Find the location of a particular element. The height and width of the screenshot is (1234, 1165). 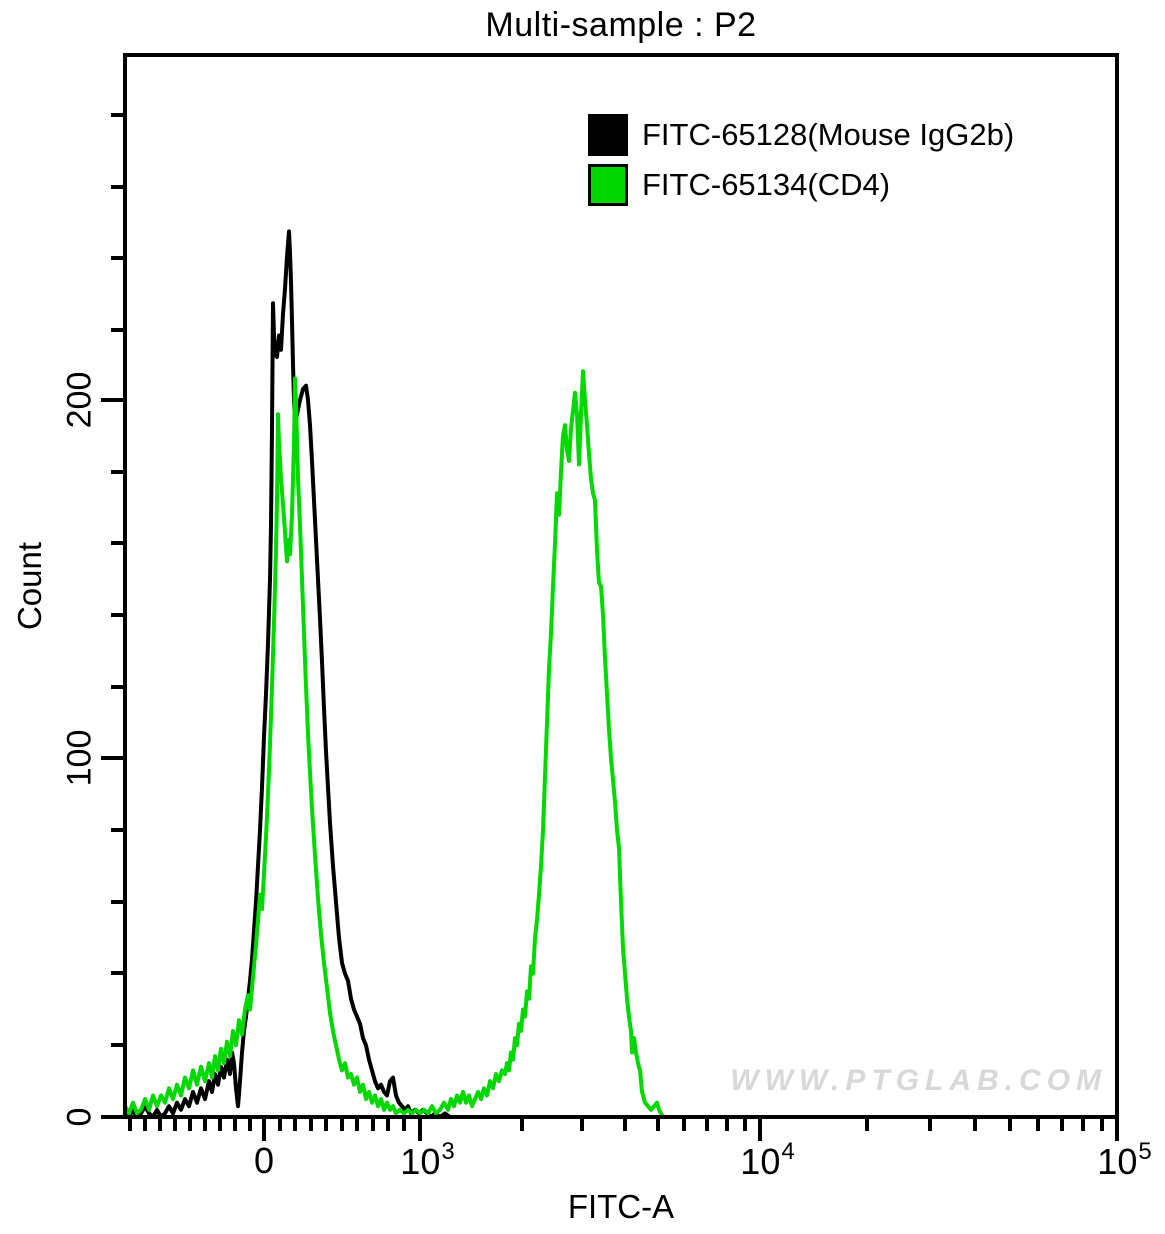

legend: FITC-65128(Mouse IgG2b) FITC-65134(CD4) is located at coordinates (801, 160).